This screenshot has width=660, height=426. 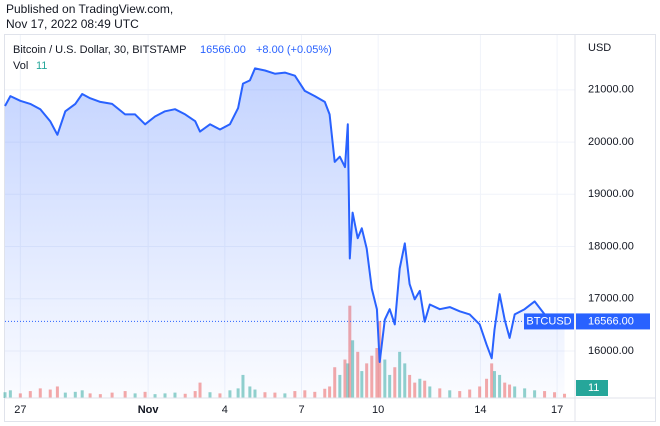 What do you see at coordinates (611, 194) in the screenshot?
I see `y-tick-label: 19000.00` at bounding box center [611, 194].